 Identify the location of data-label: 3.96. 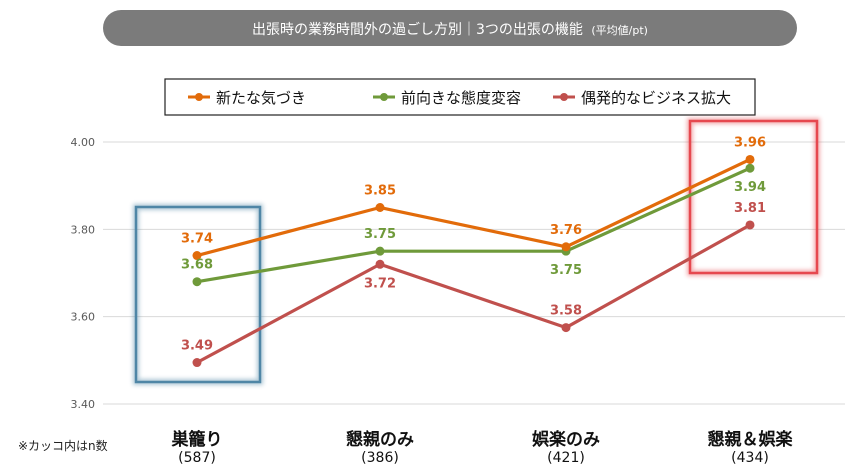
(750, 142).